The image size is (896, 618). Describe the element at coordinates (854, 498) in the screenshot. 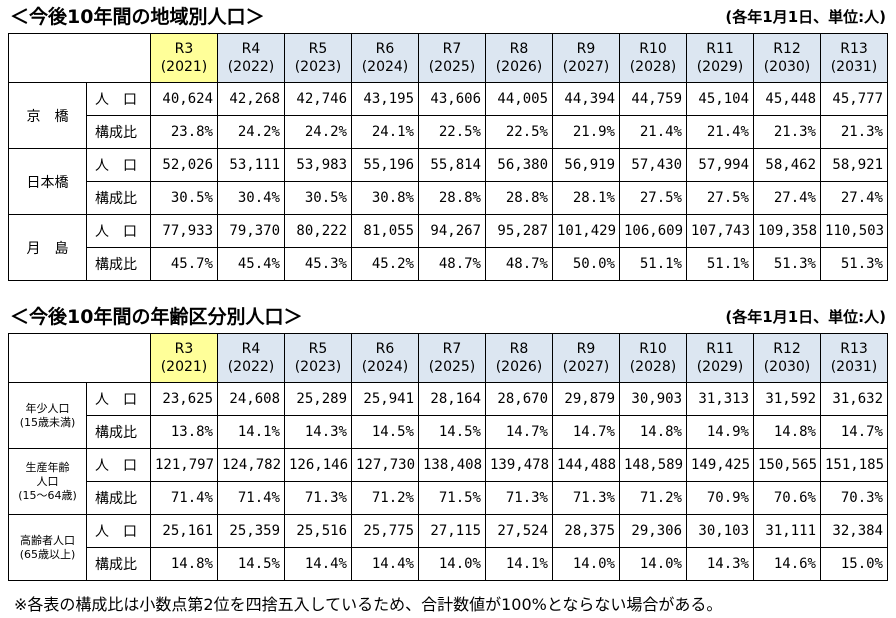

I see `value-cell: 70.3%` at that location.